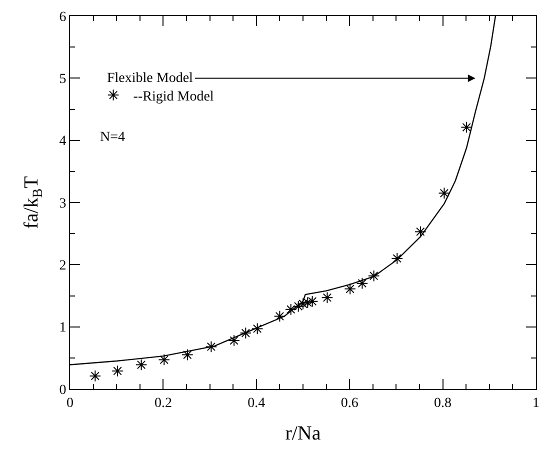  What do you see at coordinates (349, 403) in the screenshot?
I see `x-tick-label: 0.6` at bounding box center [349, 403].